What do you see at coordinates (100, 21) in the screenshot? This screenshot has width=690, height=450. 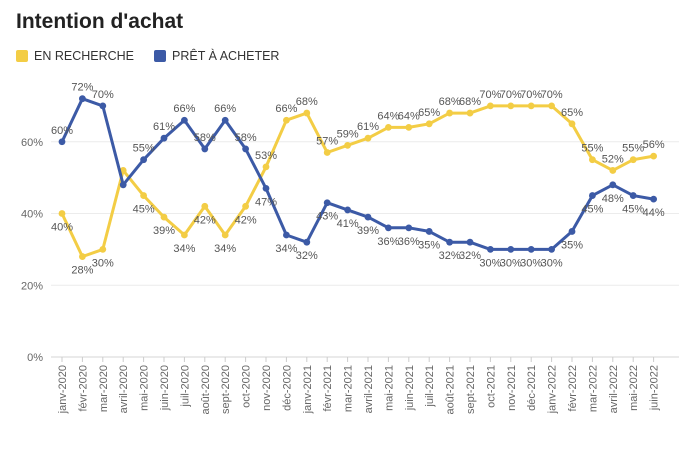 I see `chart-title: Intention d'achat` at bounding box center [100, 21].